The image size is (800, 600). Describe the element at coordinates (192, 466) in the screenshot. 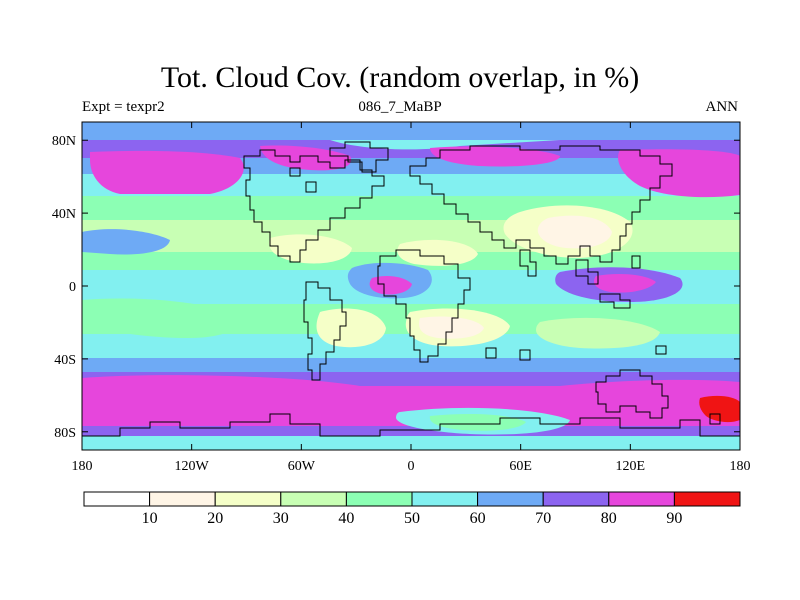

I see `lon-tick-label: 120W` at that location.